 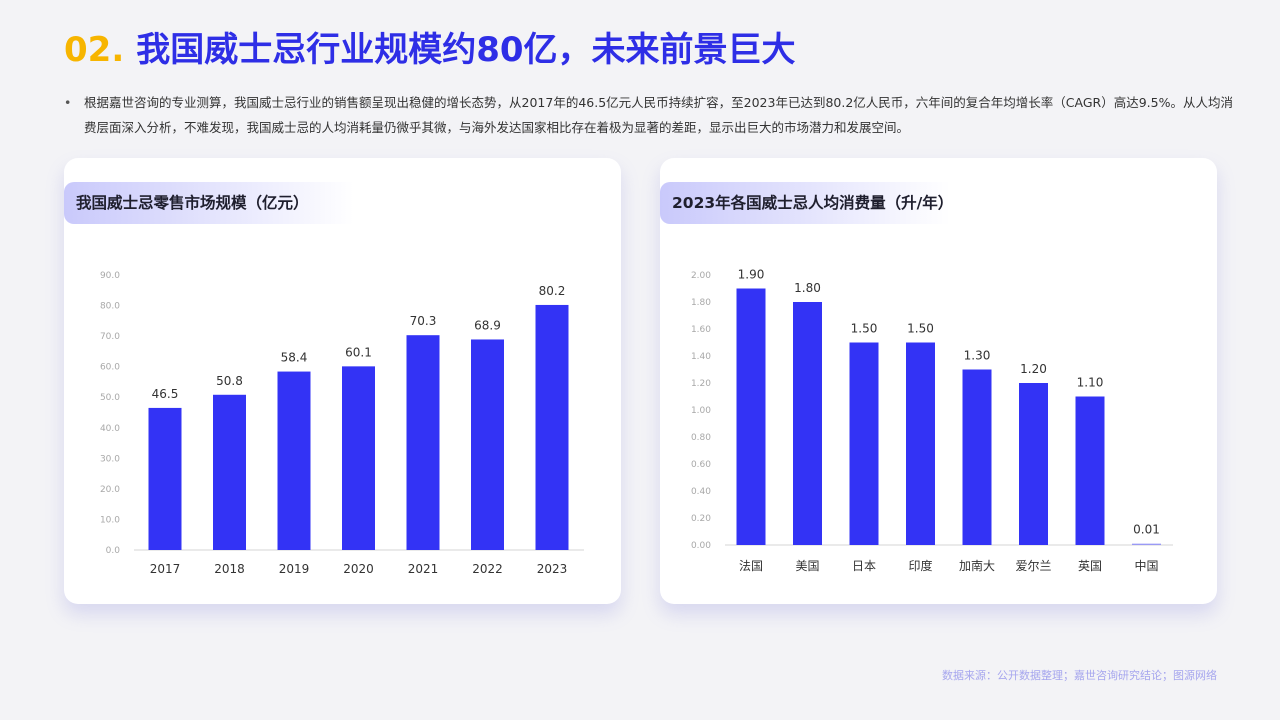 I want to click on data-label: 1.30, so click(x=977, y=356).